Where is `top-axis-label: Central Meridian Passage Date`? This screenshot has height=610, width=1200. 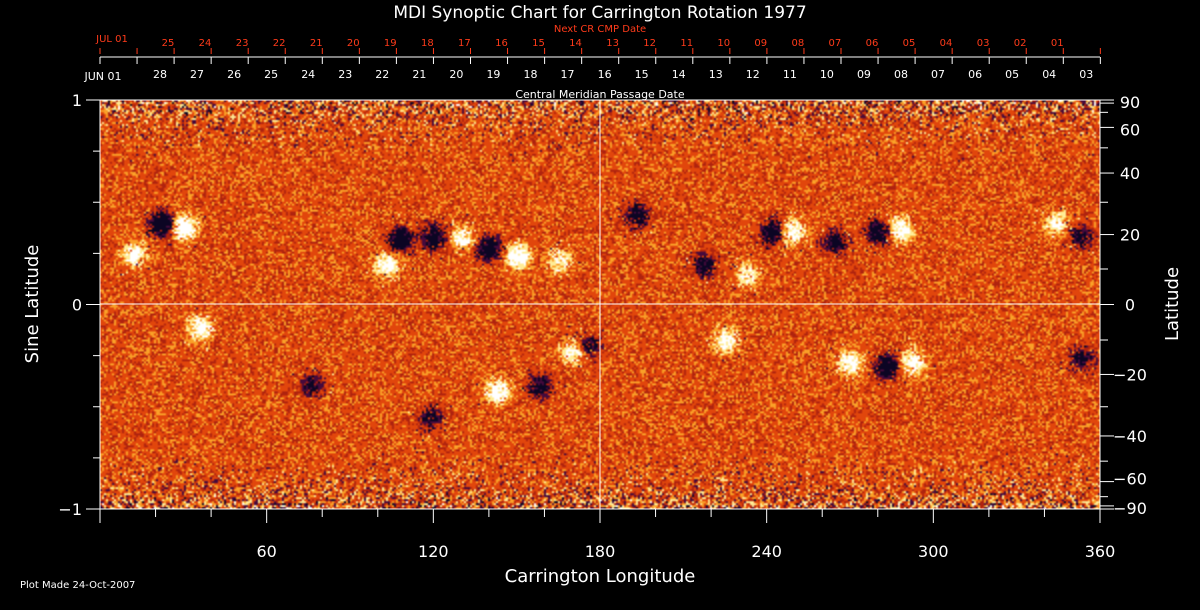
top-axis-label: Central Meridian Passage Date is located at coordinates (599, 94).